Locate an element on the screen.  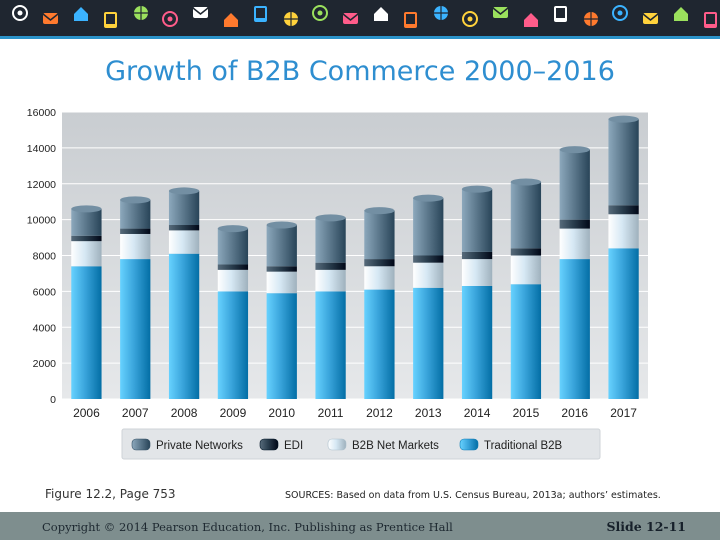
bar-stack-2006 is located at coordinates (86, 302).